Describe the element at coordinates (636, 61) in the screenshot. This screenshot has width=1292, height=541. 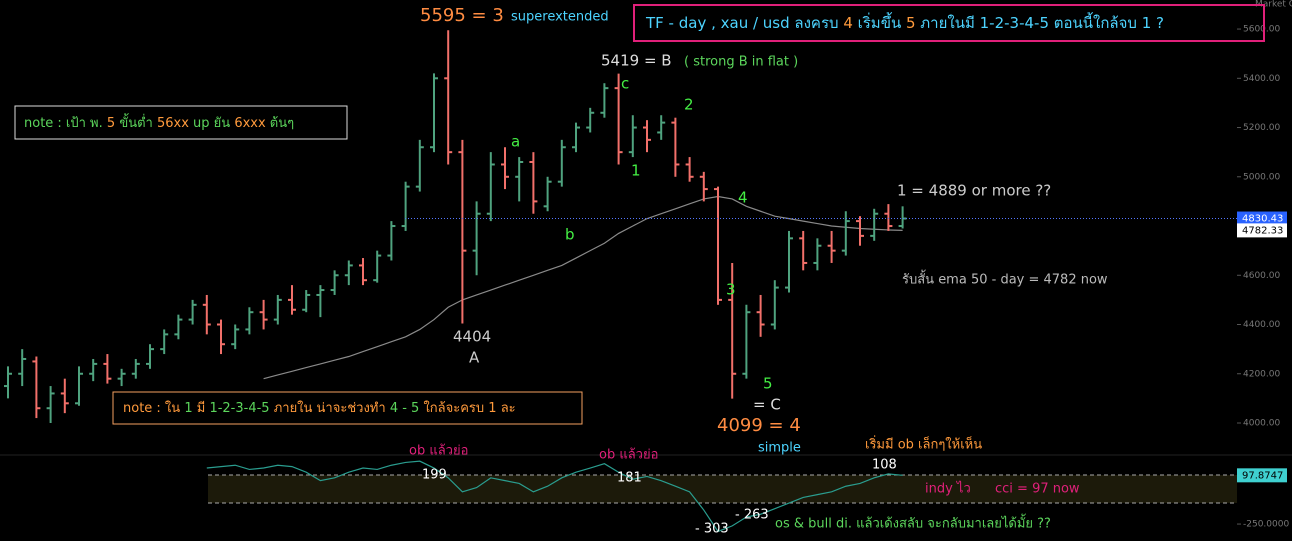
I see `annotation: 5419 = B` at that location.